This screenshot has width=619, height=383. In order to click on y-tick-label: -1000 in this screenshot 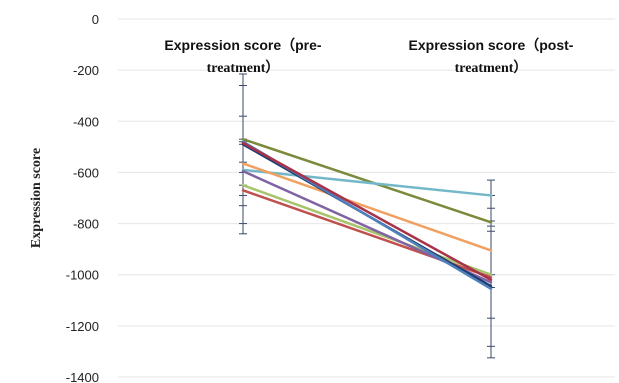, I will do `click(82, 275)`.